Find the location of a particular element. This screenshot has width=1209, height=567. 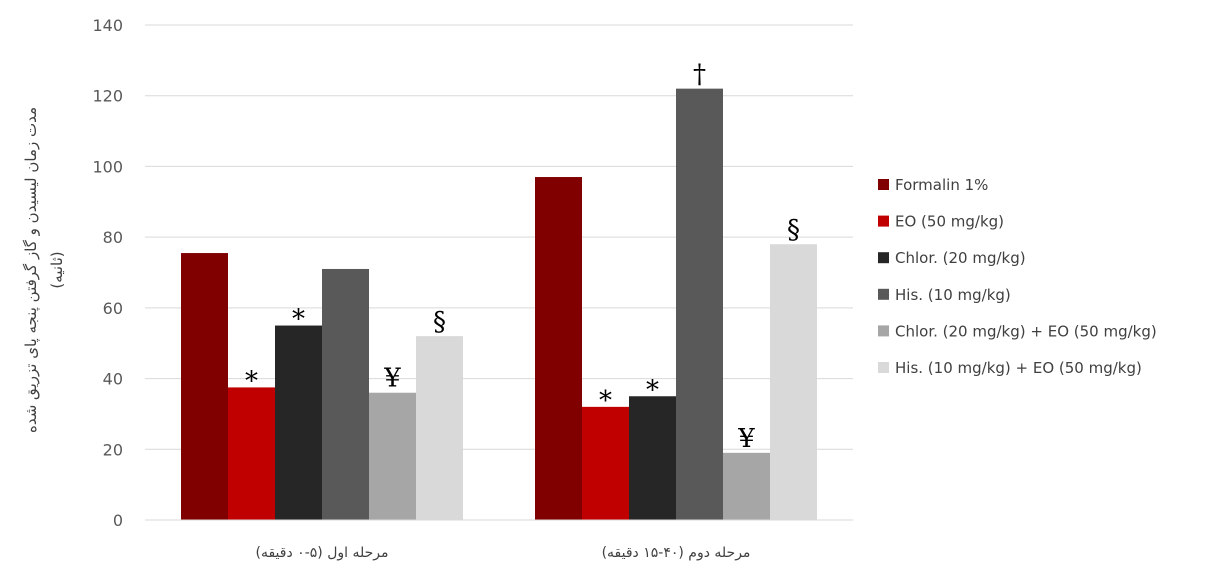

legend-label: Chlor. (20 mg/kg) is located at coordinates (960, 258).